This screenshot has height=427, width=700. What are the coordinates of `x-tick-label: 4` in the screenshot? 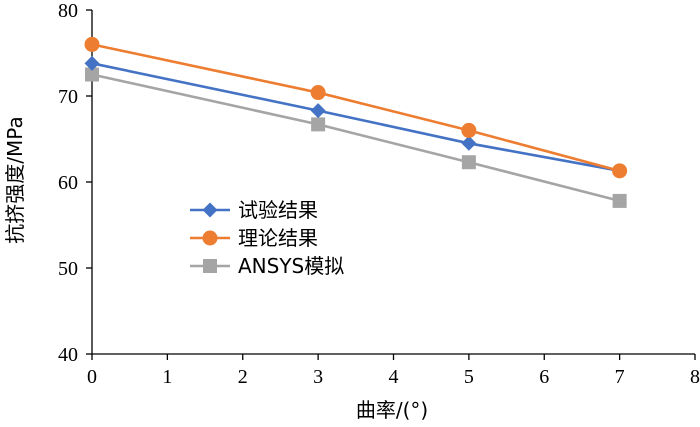 It's located at (394, 377).